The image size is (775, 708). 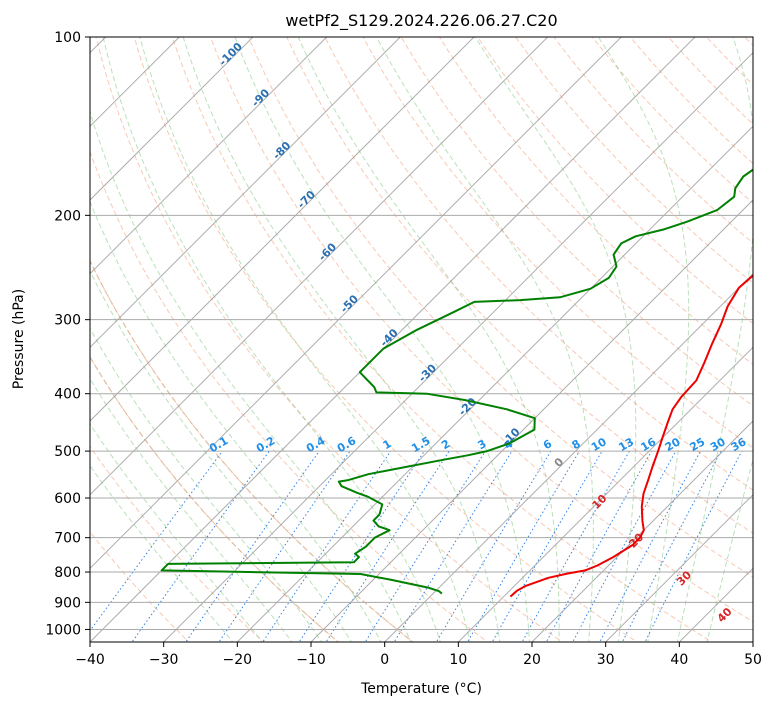 I want to click on chart-title: wetPf2_S129.2024.226.06.27.C20, so click(x=421, y=21).